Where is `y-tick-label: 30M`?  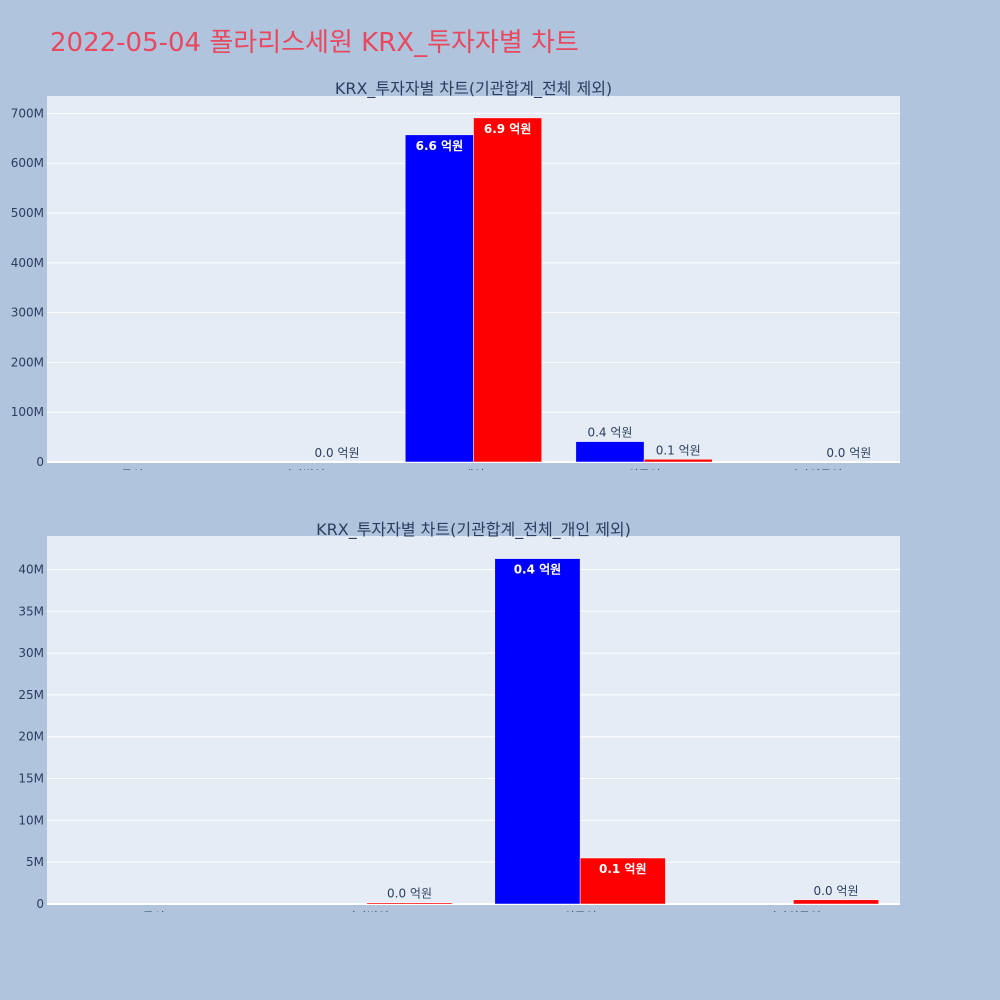
y-tick-label: 30M is located at coordinates (31, 653).